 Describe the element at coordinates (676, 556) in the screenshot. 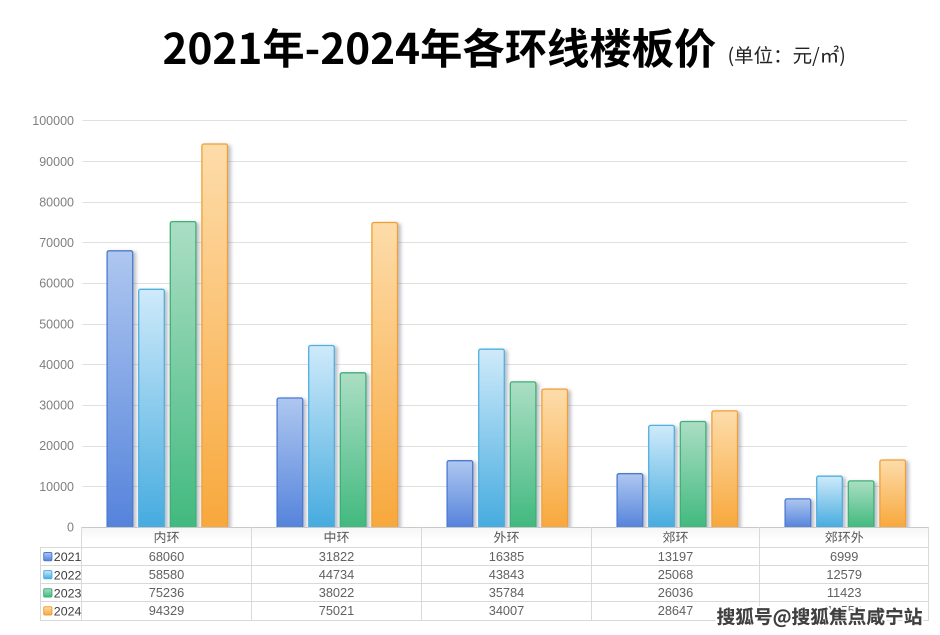

I see `svg-text: 13197` at that location.